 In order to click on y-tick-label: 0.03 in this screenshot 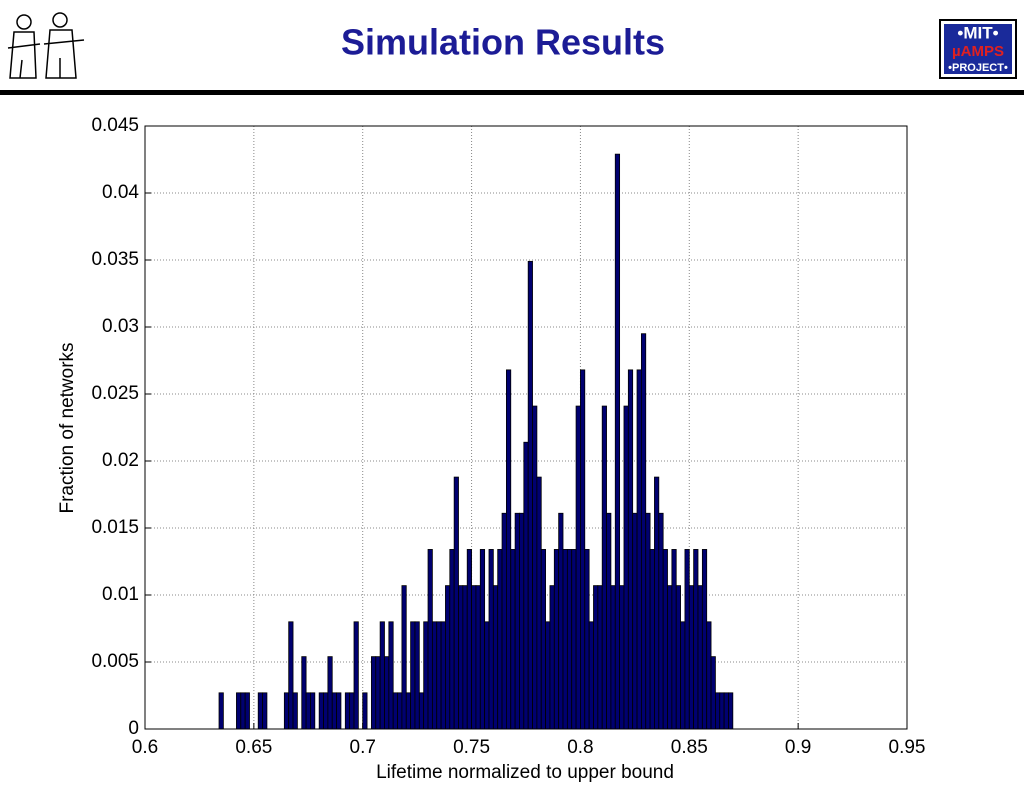, I will do `click(120, 326)`.